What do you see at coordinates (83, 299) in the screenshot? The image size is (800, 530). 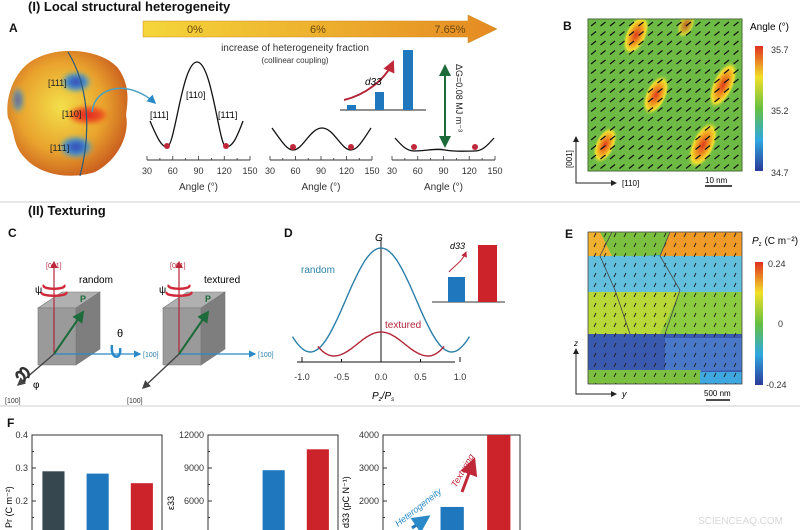 I see `cube-random-p-label: P` at bounding box center [83, 299].